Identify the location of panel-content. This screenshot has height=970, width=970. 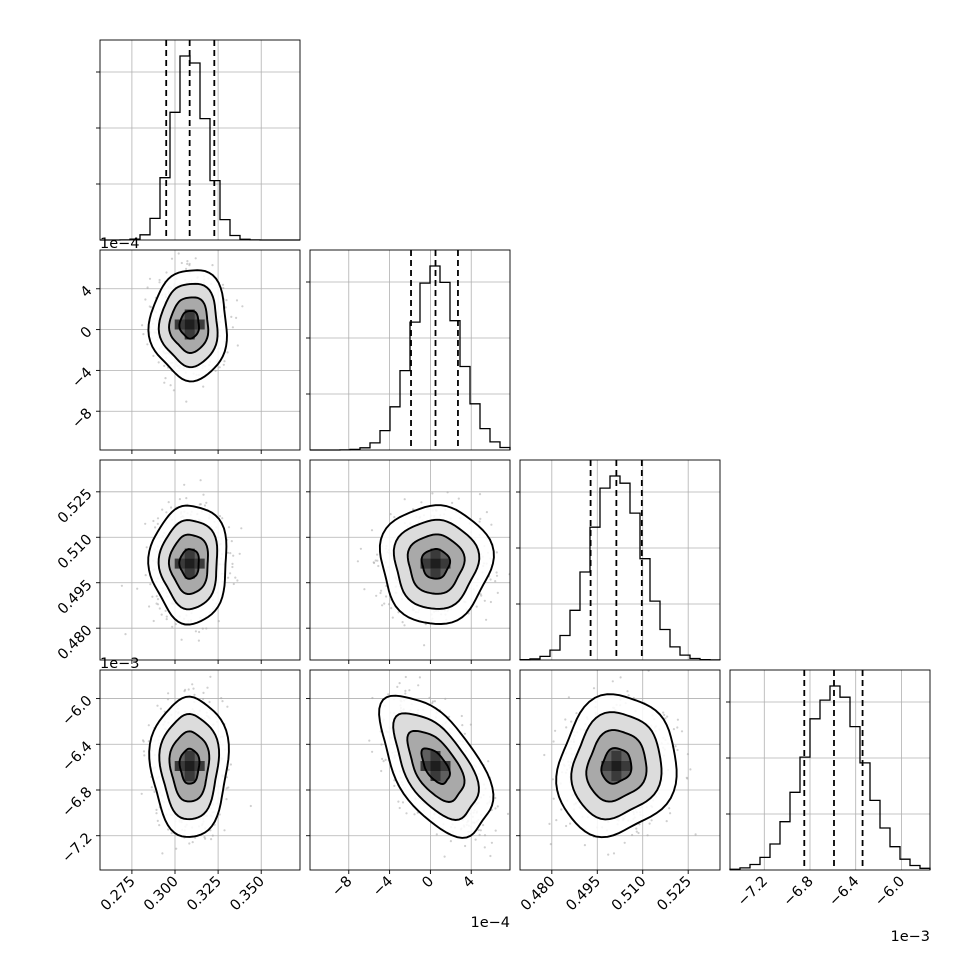
(410, 762).